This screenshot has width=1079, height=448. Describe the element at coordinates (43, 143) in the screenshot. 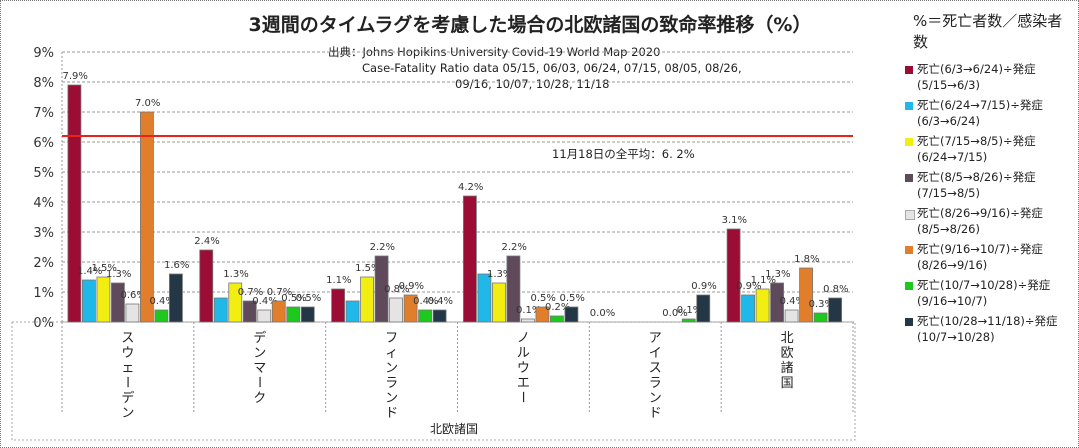

I see `y-tick-label: 6%` at that location.